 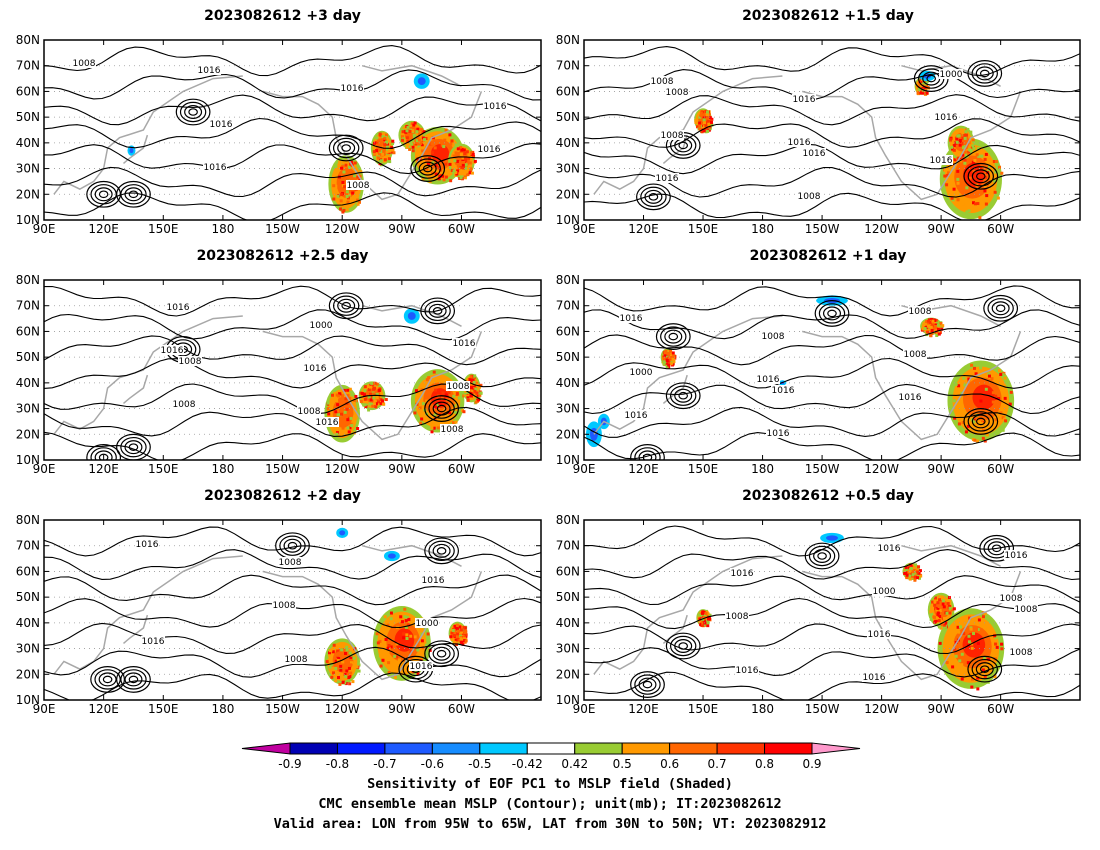 What do you see at coordinates (764, 764) in the screenshot?
I see `colorbar-tick-label: 0.8` at bounding box center [764, 764].